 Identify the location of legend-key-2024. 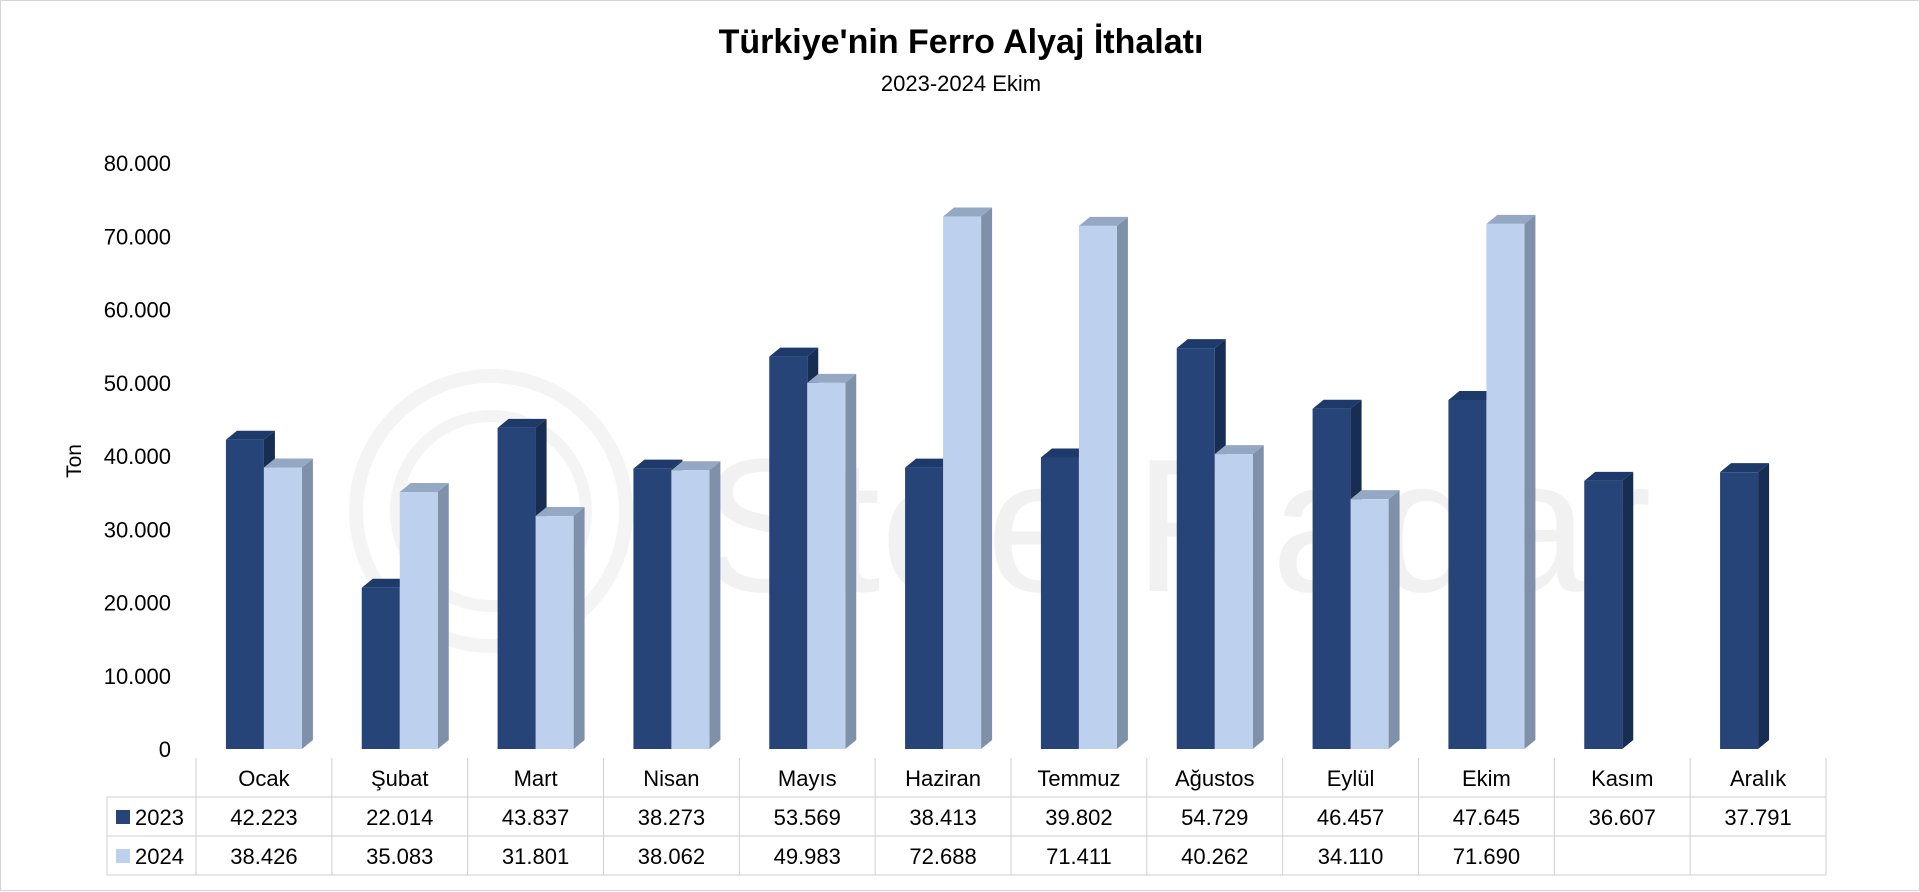
(123, 856).